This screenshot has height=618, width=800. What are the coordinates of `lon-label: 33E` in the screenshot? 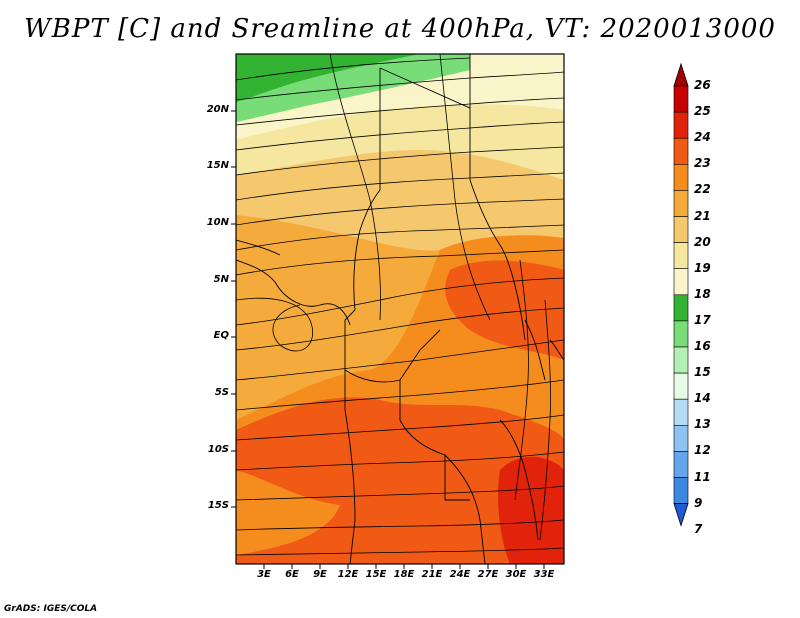 It's located at (544, 574).